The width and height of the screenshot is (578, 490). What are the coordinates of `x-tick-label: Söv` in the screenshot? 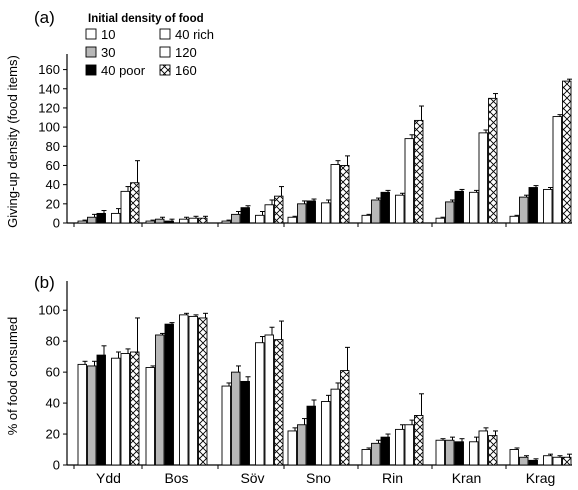 It's located at (252, 478).